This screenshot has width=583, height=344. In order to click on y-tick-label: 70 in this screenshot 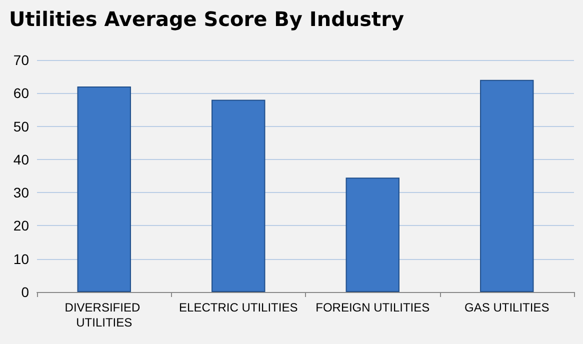, I will do `click(21, 60)`.